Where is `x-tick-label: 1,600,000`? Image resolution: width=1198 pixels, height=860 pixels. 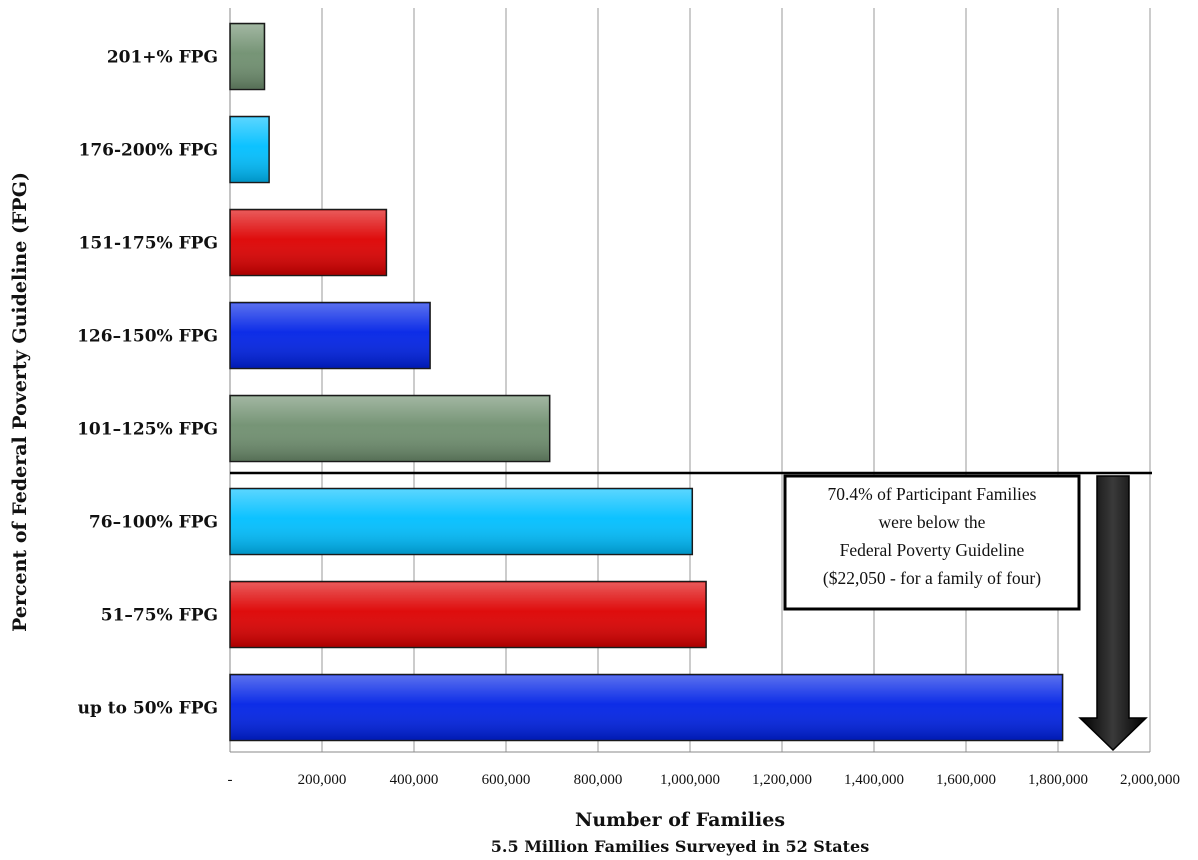
x-tick-label: 1,600,000 is located at coordinates (966, 780).